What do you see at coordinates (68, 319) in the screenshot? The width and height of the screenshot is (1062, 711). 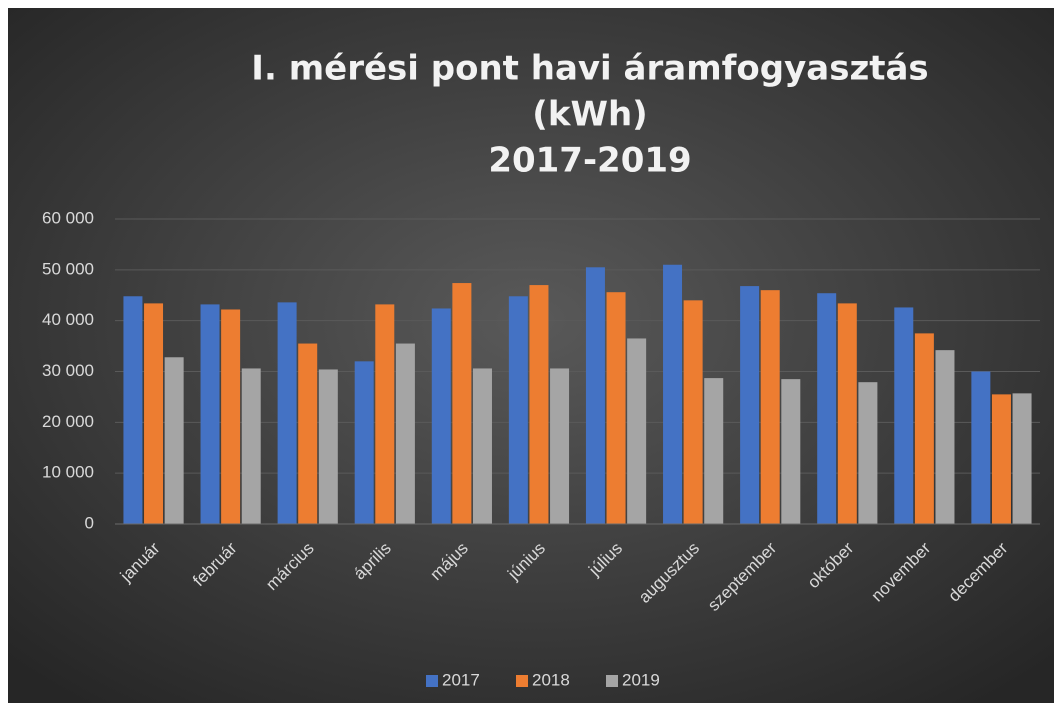 I see `y-tick-label: 40 000` at bounding box center [68, 319].